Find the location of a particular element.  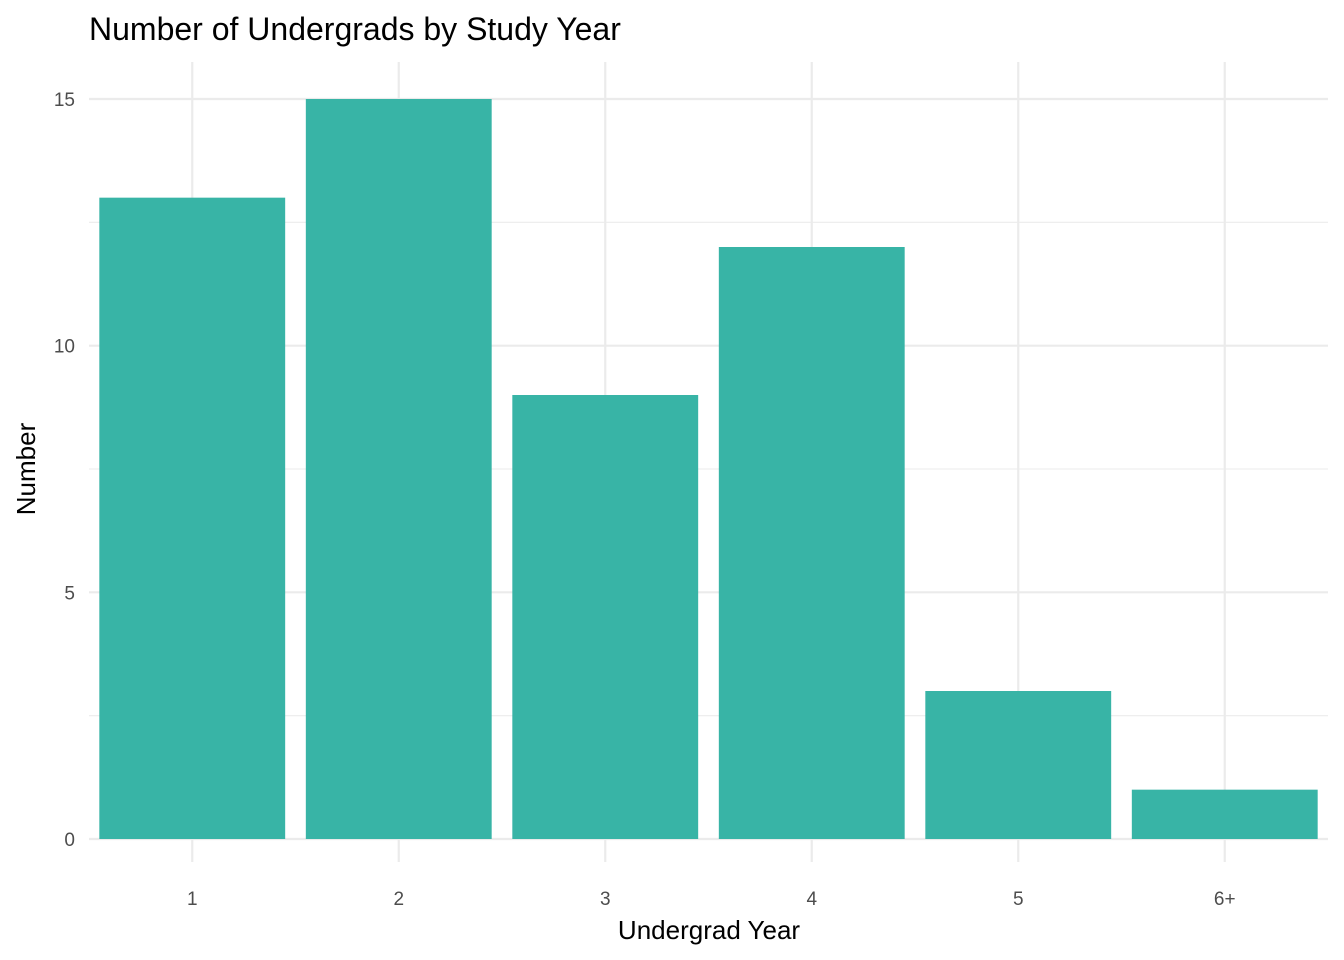

x-tick-label: 3 is located at coordinates (605, 899).